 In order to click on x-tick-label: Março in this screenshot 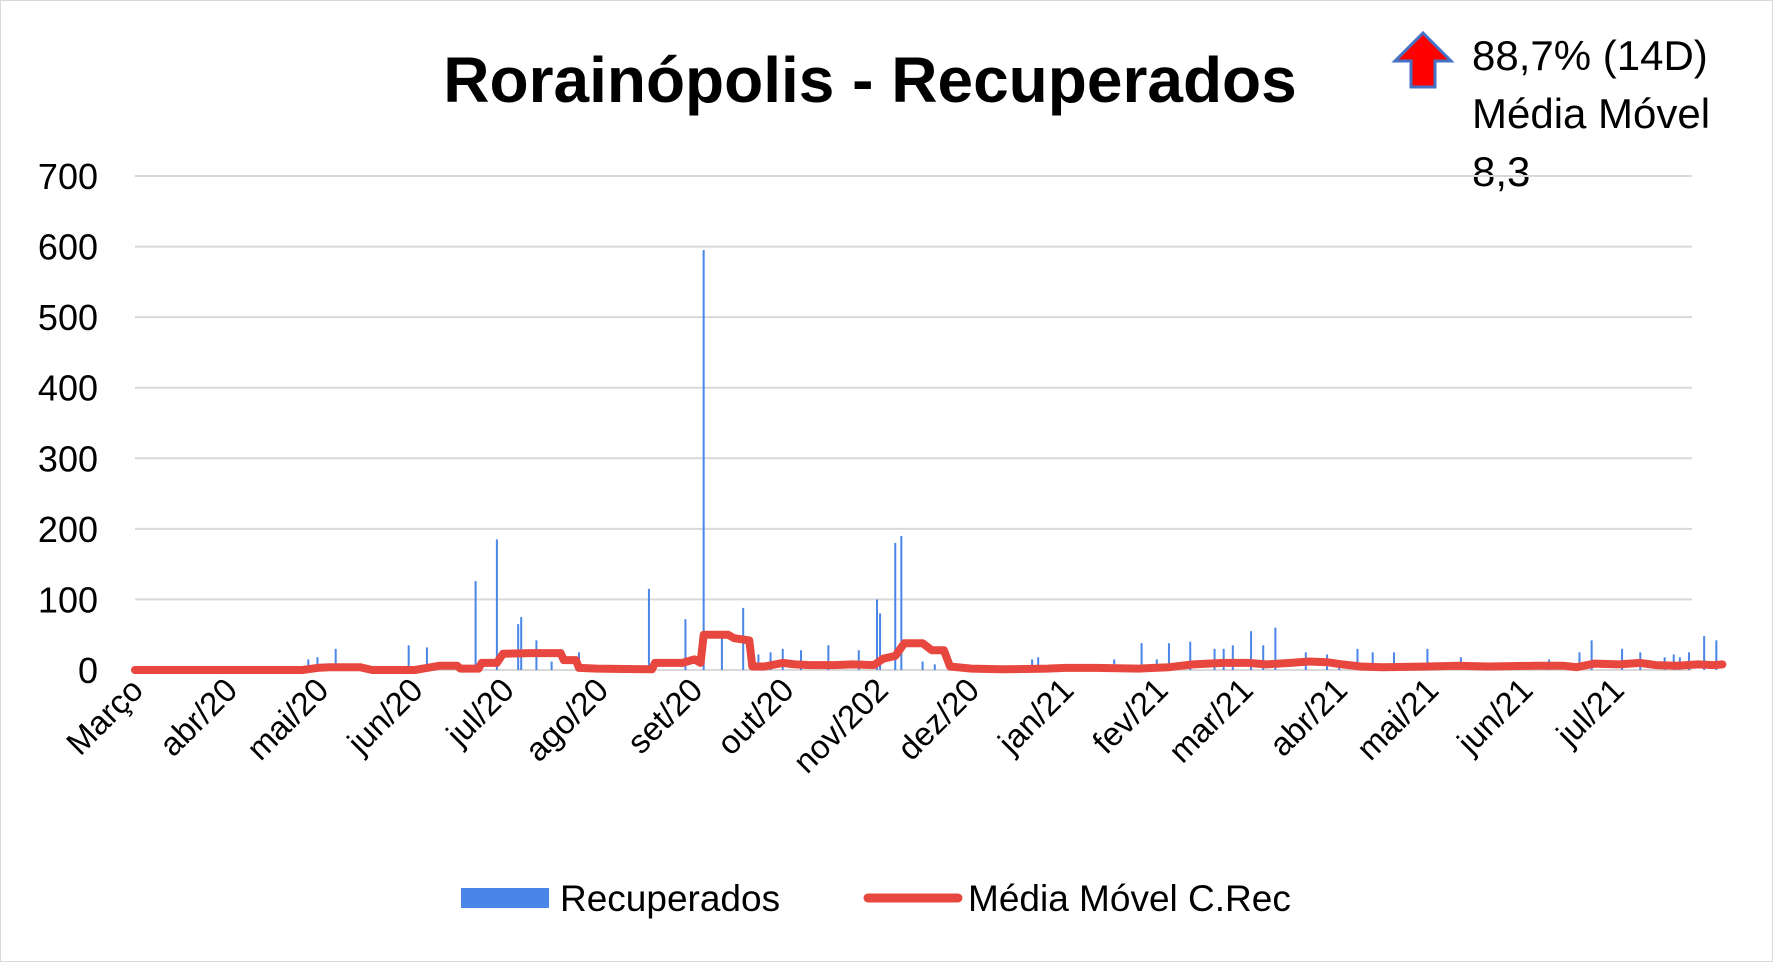, I will do `click(104, 716)`.